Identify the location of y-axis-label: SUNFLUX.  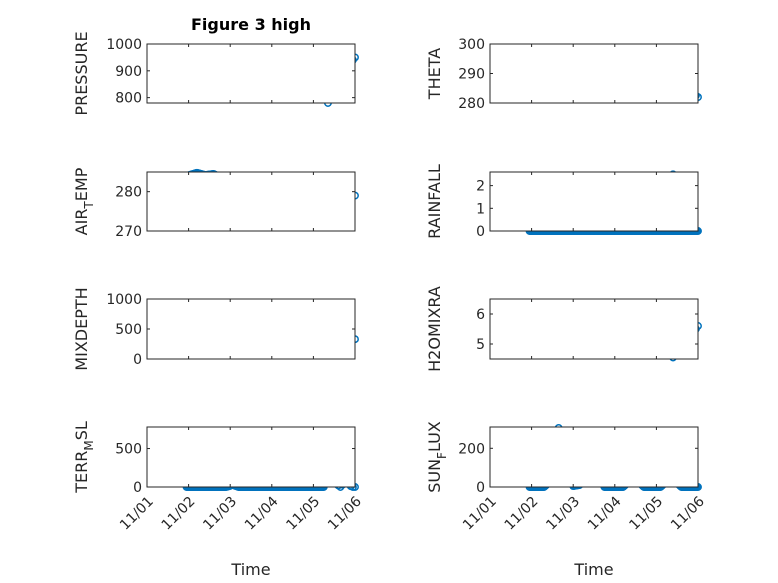
(437, 457).